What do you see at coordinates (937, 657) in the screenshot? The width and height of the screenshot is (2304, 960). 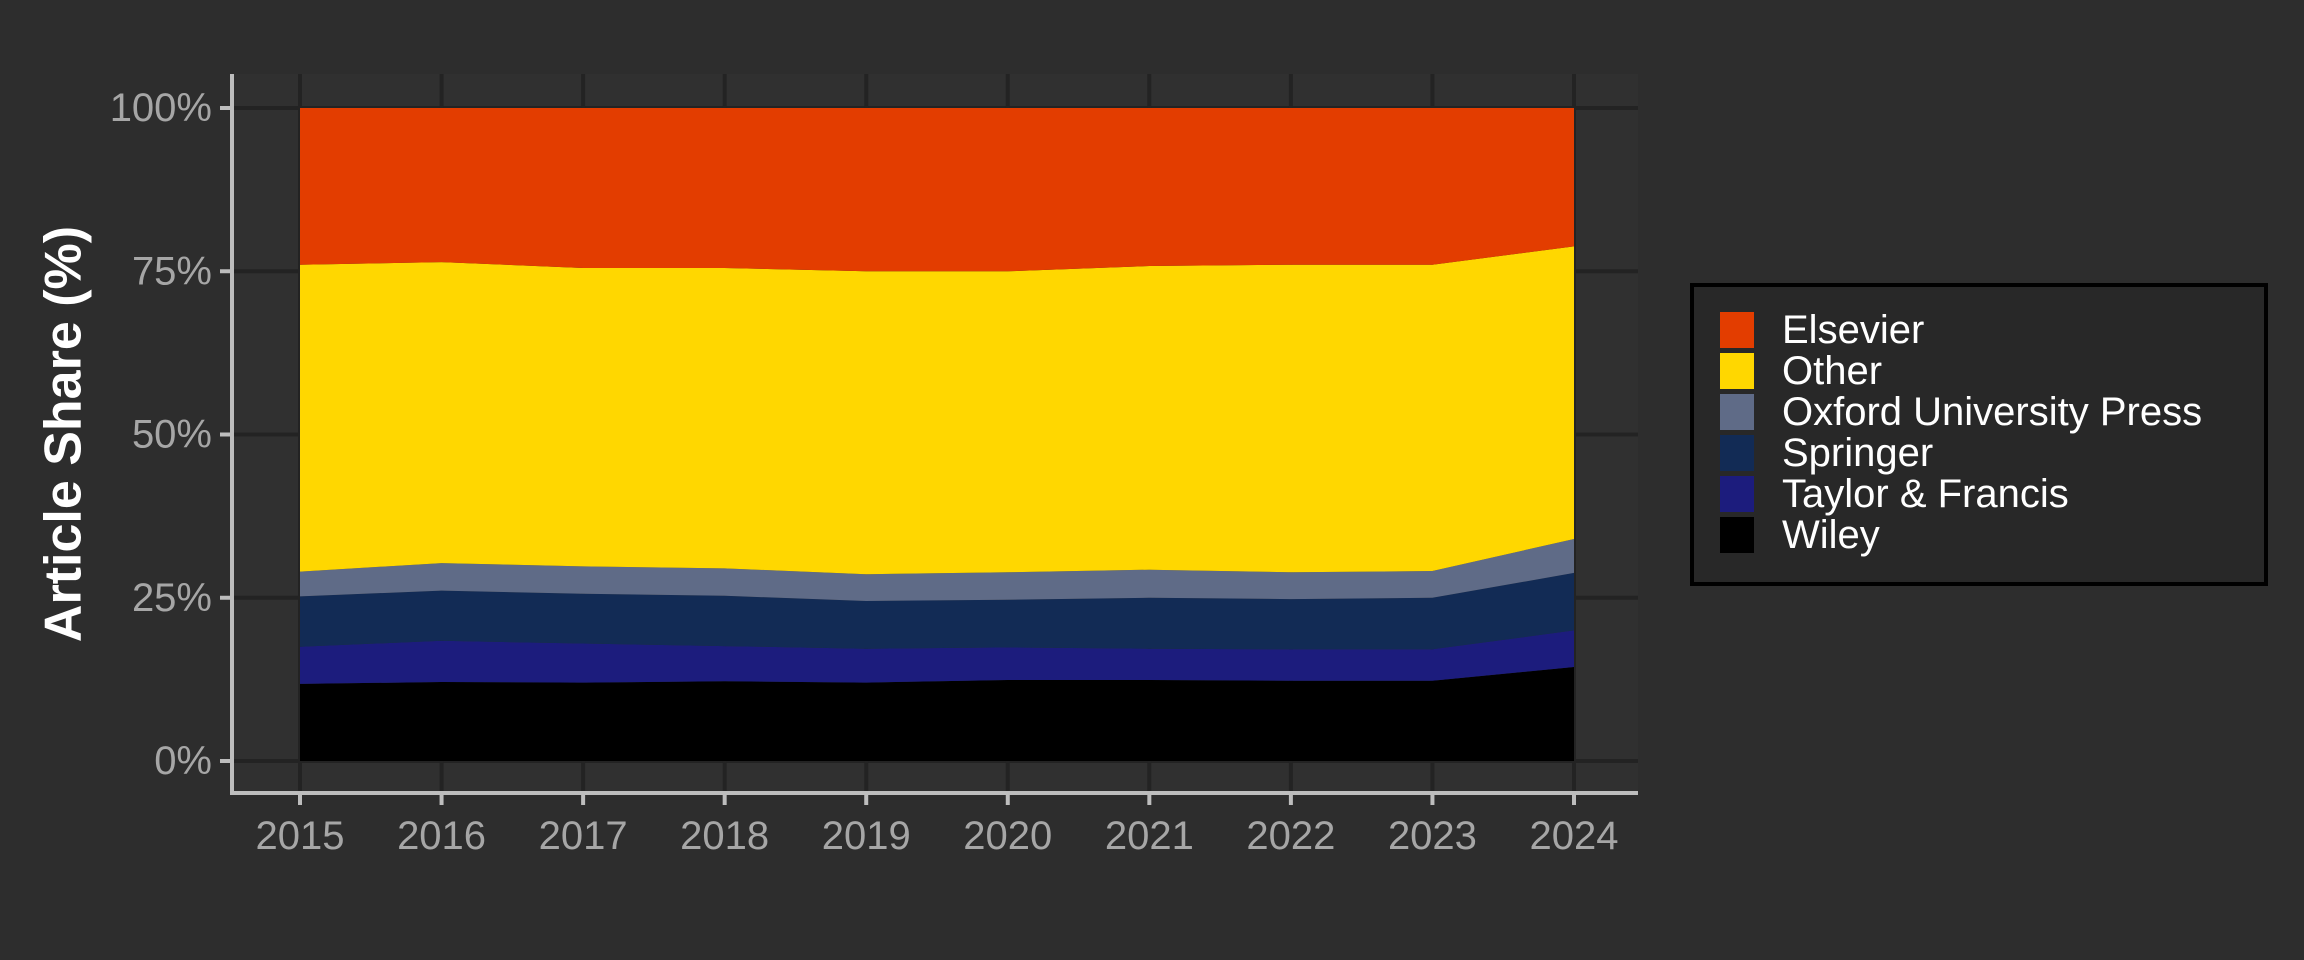 I see `area-taylor-francis` at bounding box center [937, 657].